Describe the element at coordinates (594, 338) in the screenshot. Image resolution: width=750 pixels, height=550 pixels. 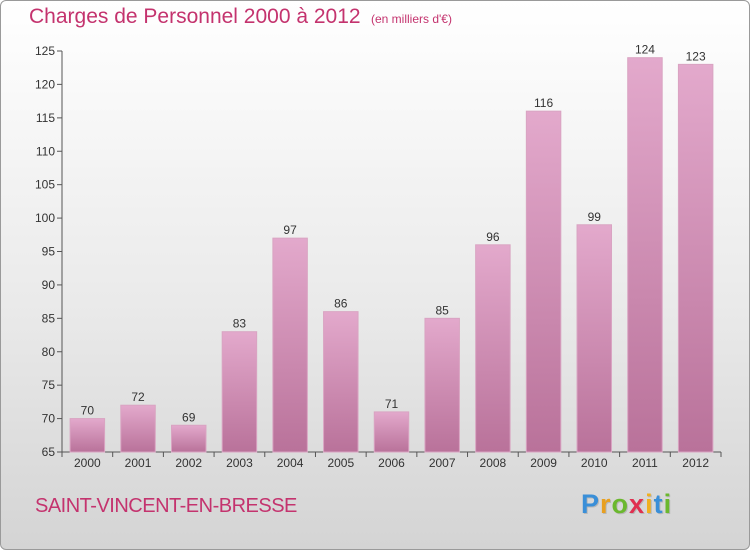
I see `bar-2010` at that location.